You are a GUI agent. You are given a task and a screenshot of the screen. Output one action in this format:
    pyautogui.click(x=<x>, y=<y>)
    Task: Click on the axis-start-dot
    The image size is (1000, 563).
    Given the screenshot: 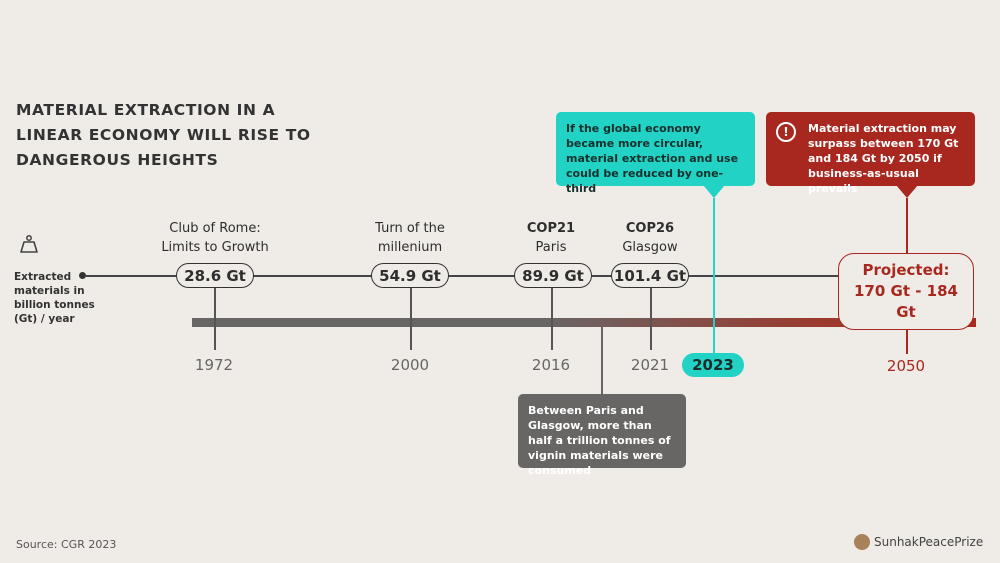 What is the action you would take?
    pyautogui.click(x=82, y=275)
    